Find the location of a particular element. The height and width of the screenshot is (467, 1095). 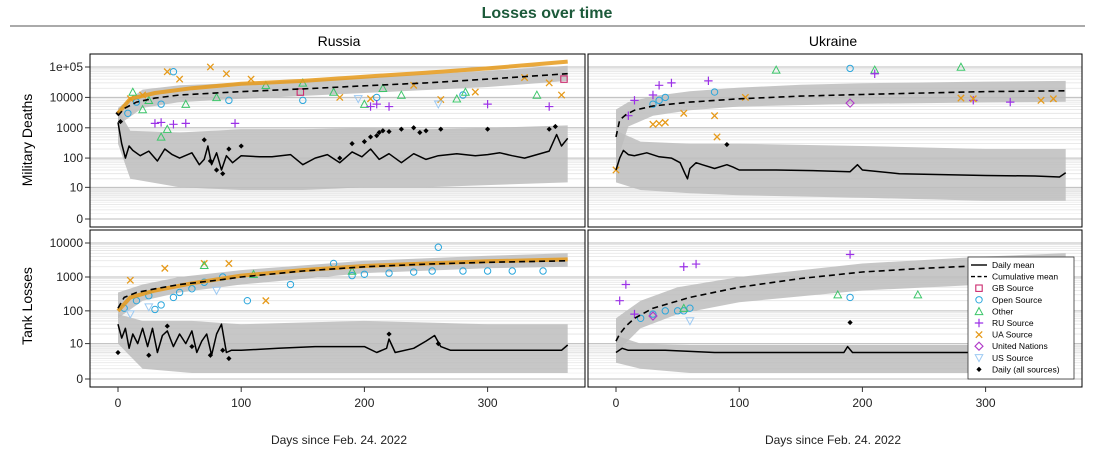

ua-source-trend-line is located at coordinates (342, 285).